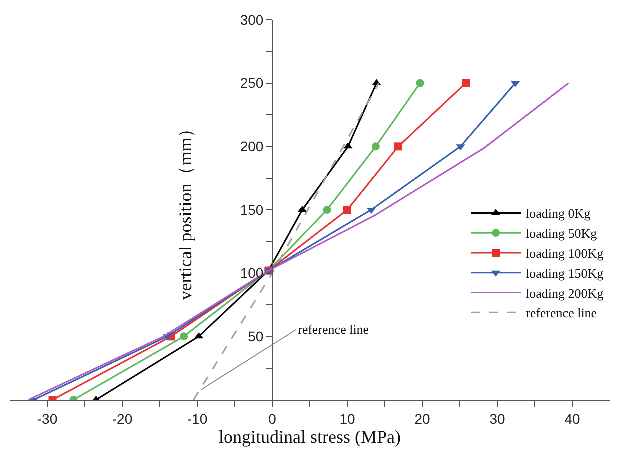  What do you see at coordinates (565, 273) in the screenshot?
I see `legend-label: loading 150Kg` at bounding box center [565, 273].